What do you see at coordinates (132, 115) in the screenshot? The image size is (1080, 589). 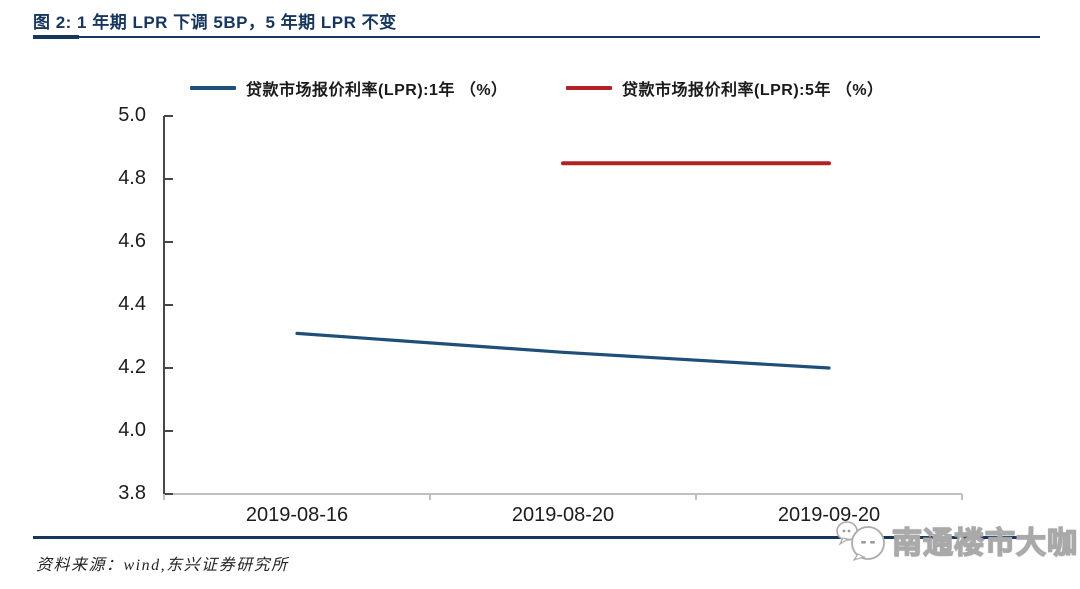 I see `y-tick-label: 5.0` at bounding box center [132, 115].